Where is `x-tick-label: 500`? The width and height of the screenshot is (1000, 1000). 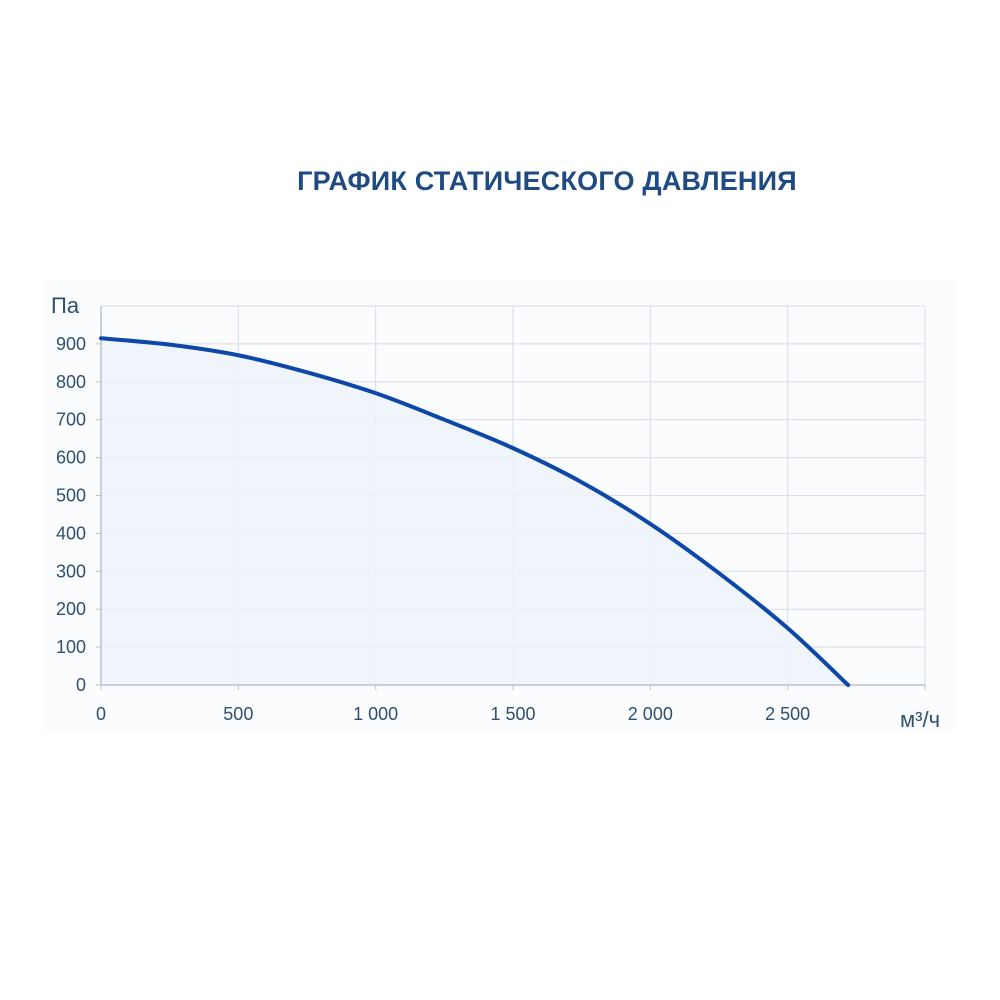
x-tick-label: 500 is located at coordinates (238, 714).